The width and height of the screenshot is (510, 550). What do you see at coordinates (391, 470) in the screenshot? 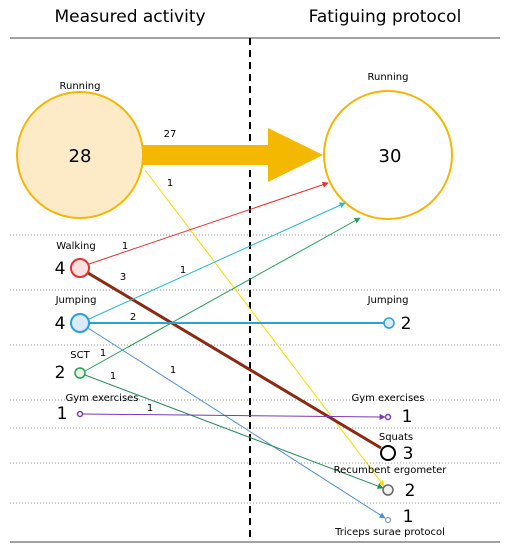
I see `node-label: Recumbent ergometer` at bounding box center [391, 470].